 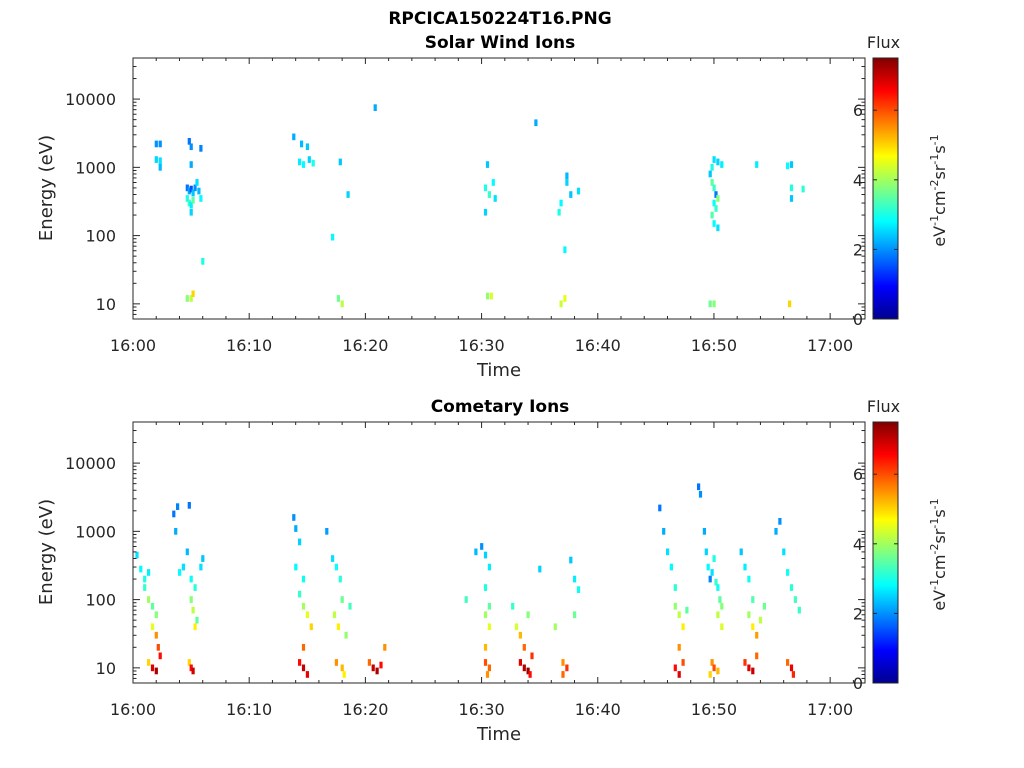 I want to click on y-tick-label: 1000, so click(x=95, y=167).